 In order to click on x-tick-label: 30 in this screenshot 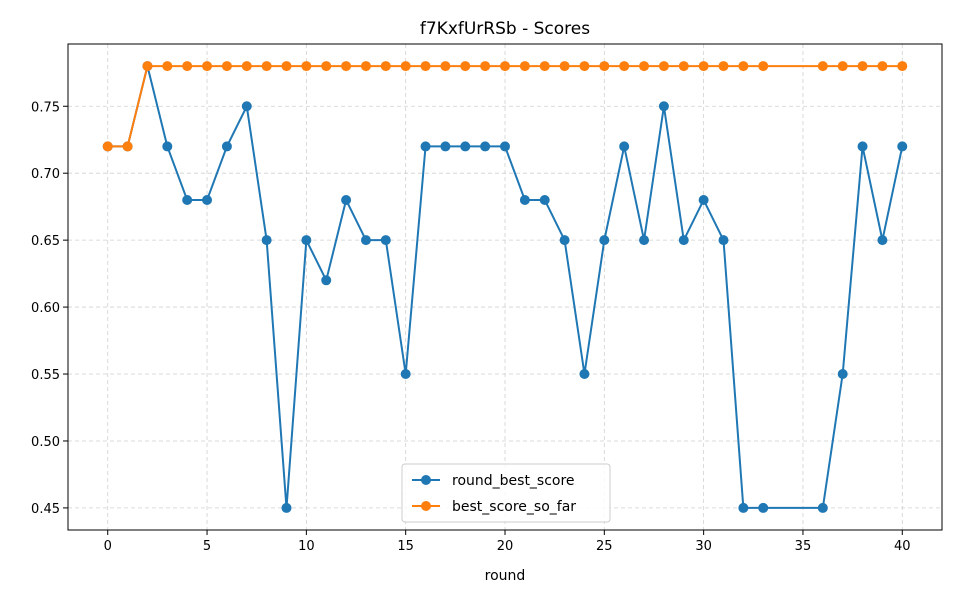, I will do `click(703, 546)`.